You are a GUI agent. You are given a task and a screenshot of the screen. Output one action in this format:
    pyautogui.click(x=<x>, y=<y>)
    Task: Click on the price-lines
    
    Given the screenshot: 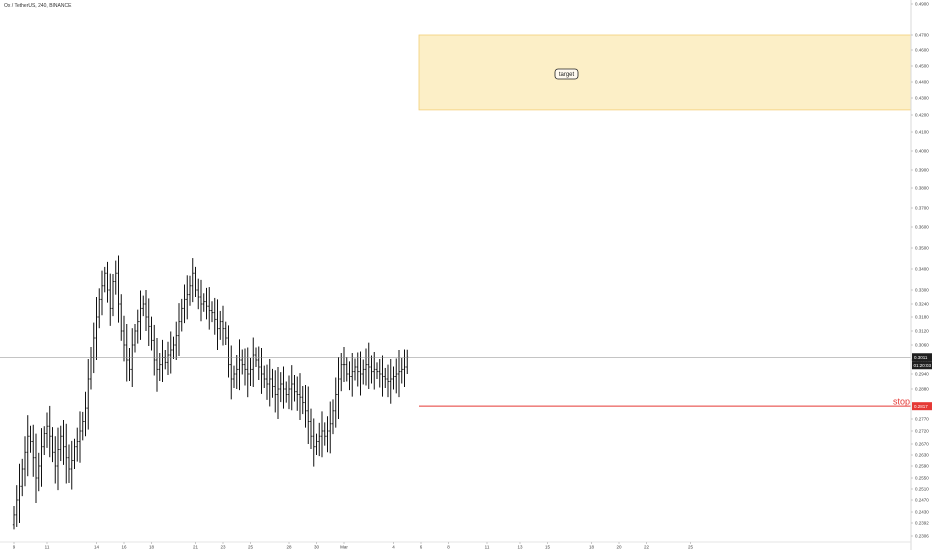 What is the action you would take?
    pyautogui.click(x=455, y=381)
    